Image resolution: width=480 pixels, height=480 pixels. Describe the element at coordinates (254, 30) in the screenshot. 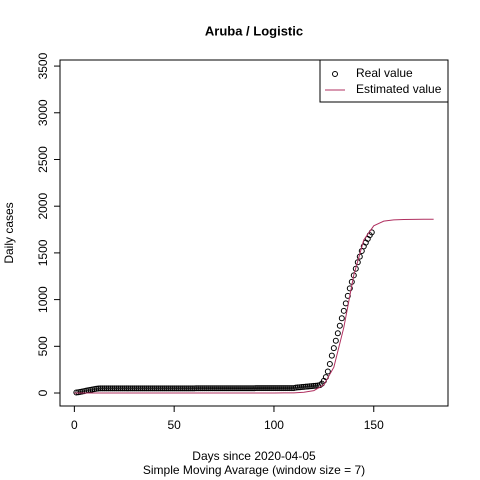

I see `chart-title: Aruba / Logistic` at that location.